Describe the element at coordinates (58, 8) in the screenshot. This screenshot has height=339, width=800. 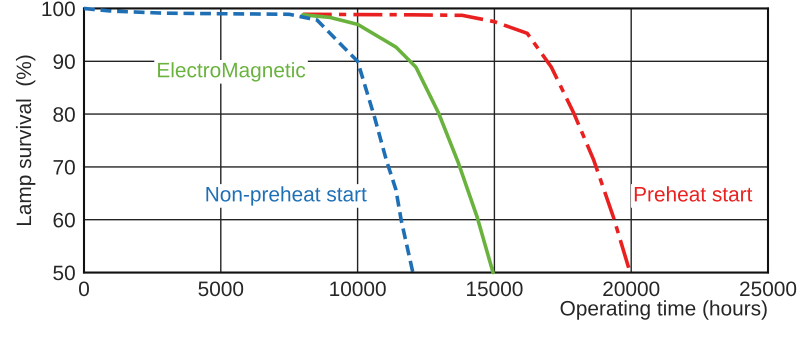
I see `y-tick-label: 100` at that location.